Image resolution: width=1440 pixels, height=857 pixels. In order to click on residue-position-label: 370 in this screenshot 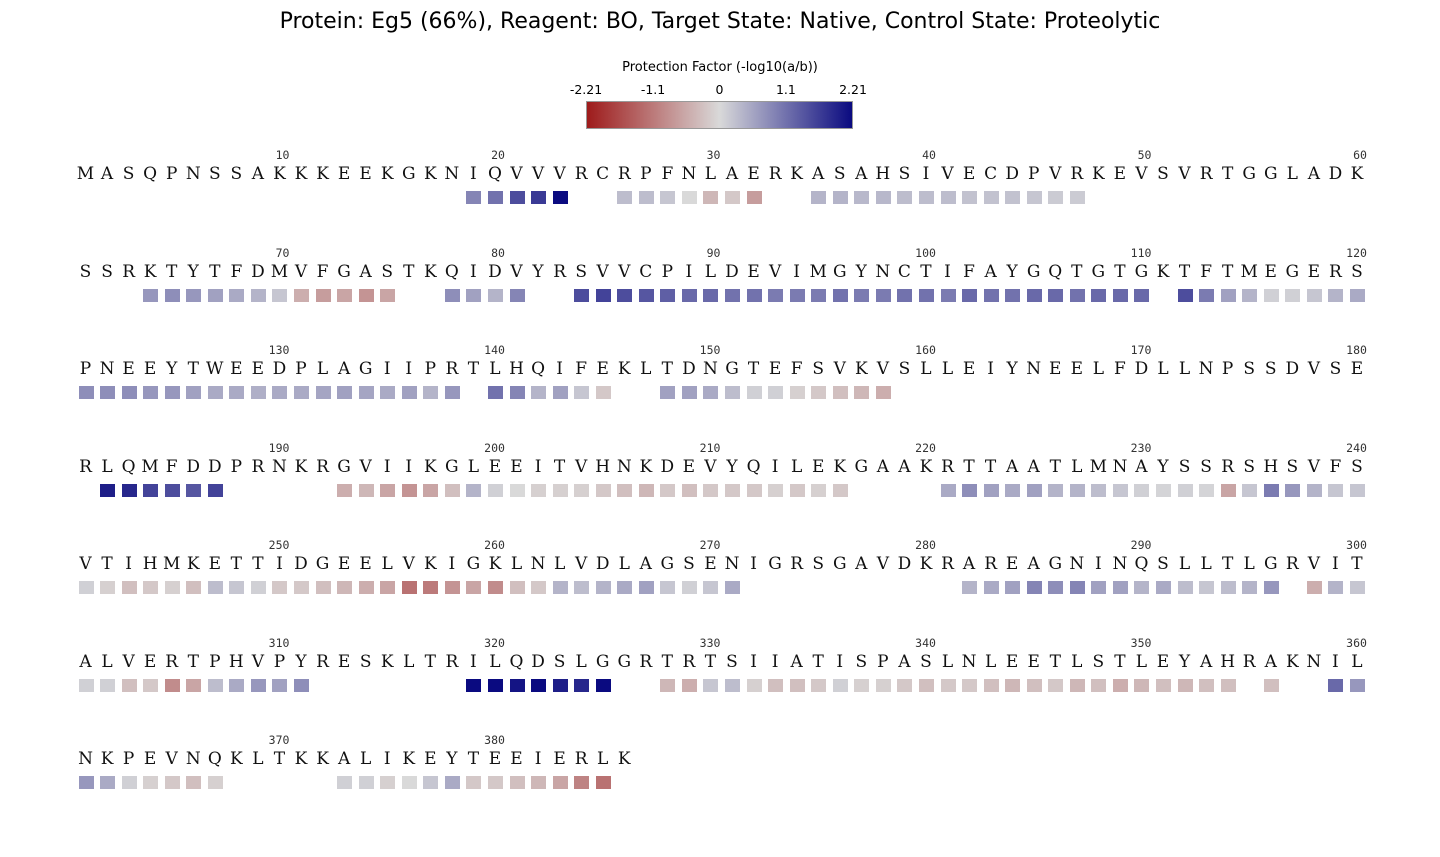, I will do `click(279, 740)`.